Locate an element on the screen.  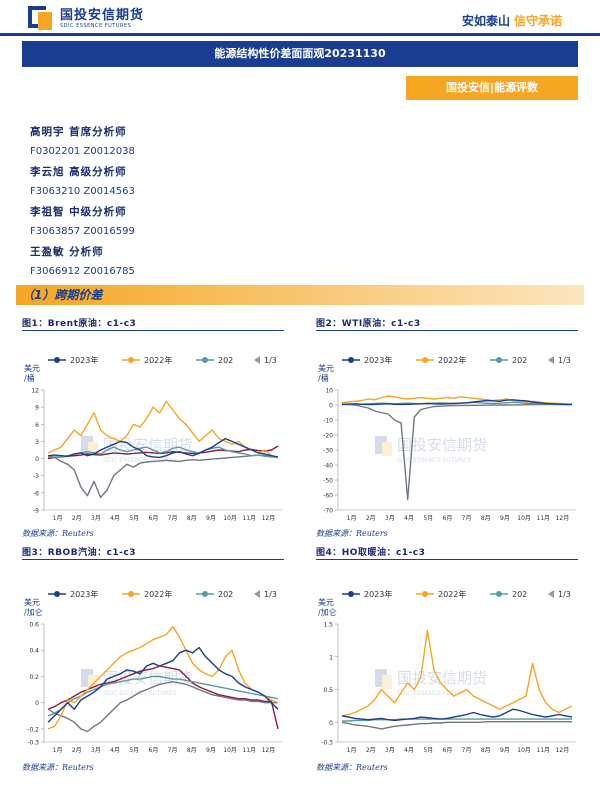
figure-4-title: 图4：HO取暖油：c1-c3 is located at coordinates (371, 553).